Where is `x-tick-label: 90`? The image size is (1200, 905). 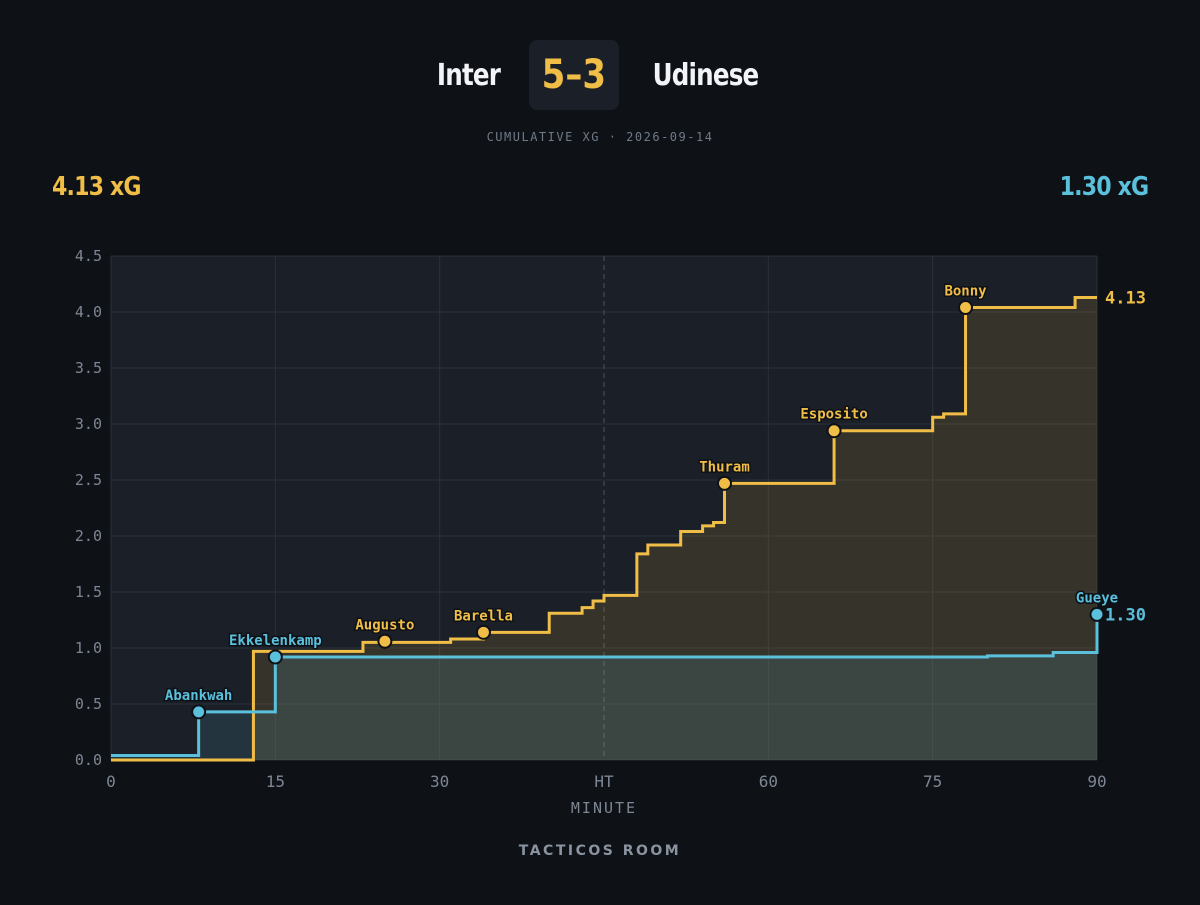
x-tick-label: 90 is located at coordinates (1096, 781).